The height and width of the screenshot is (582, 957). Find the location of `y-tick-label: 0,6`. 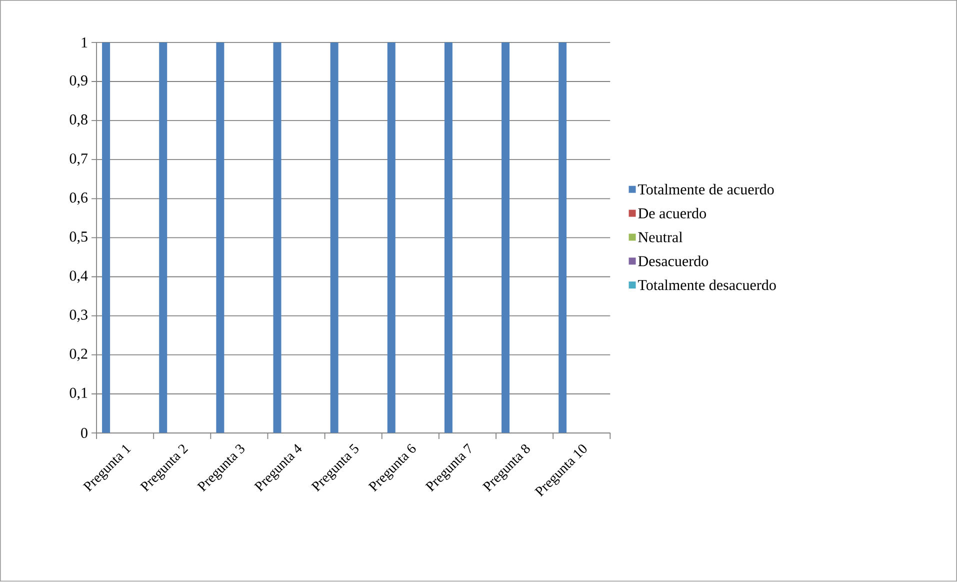

y-tick-label: 0,6 is located at coordinates (79, 199).